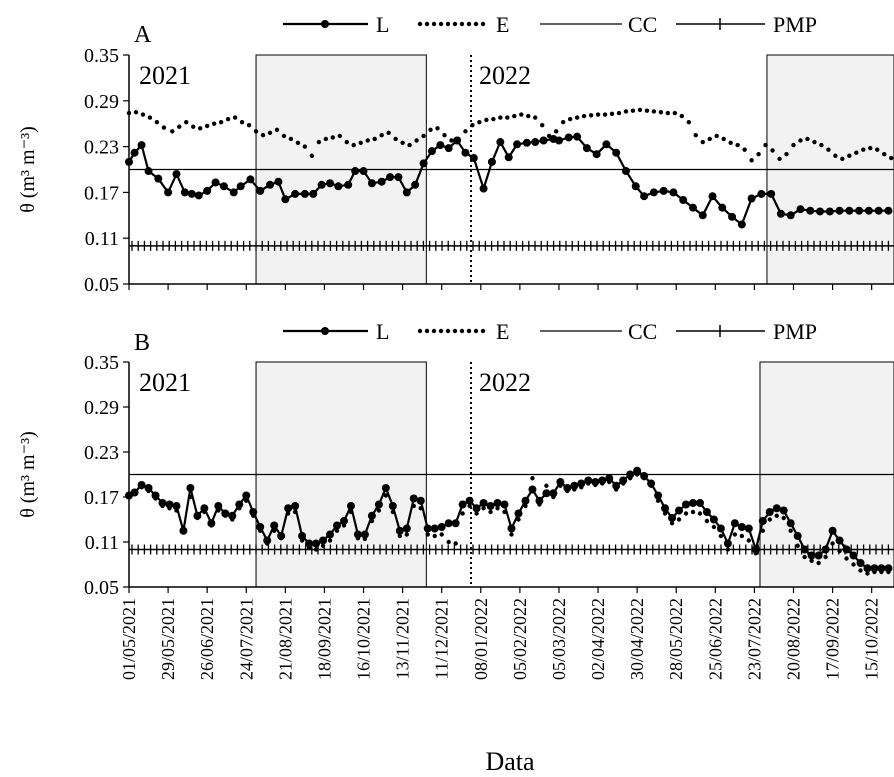 The height and width of the screenshot is (777, 894). I want to click on x-tick-label: 21/08/2021, so click(285, 639).